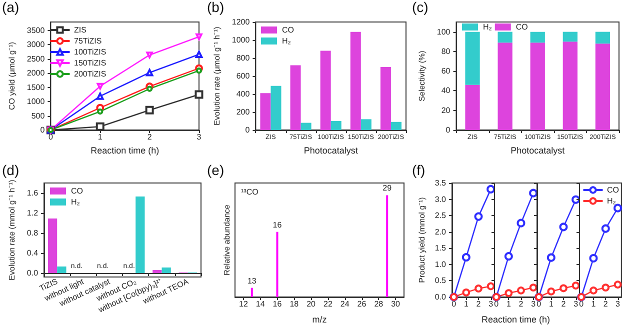 Image resolution: width=623 pixels, height=329 pixels. I want to click on y-tick-label: 40, so click(446, 91).